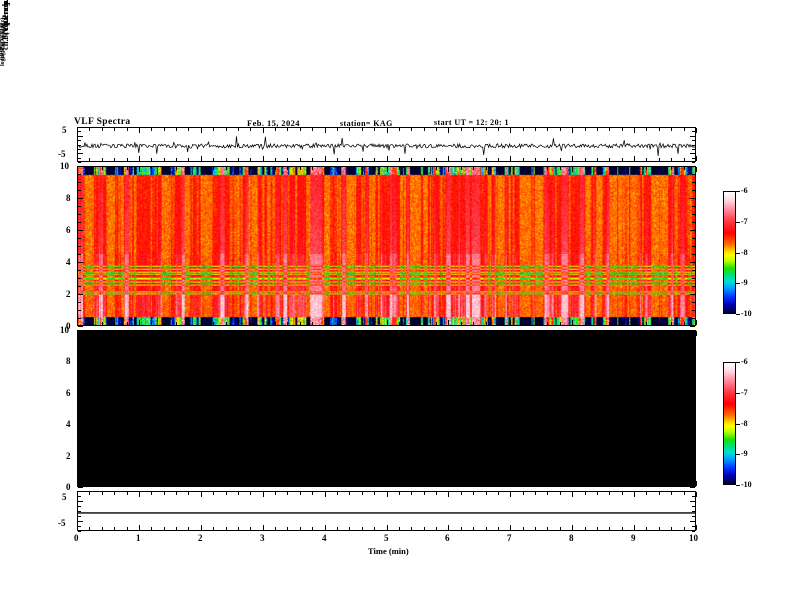  Describe the element at coordinates (729, 252) in the screenshot. I see `ch1-colorbar` at that location.